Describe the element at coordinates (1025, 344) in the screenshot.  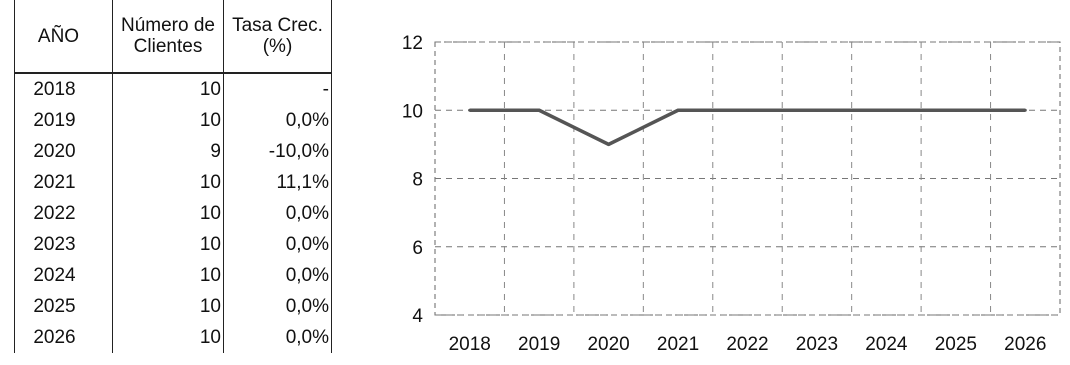
I see `x-tick-label: 2026` at that location.